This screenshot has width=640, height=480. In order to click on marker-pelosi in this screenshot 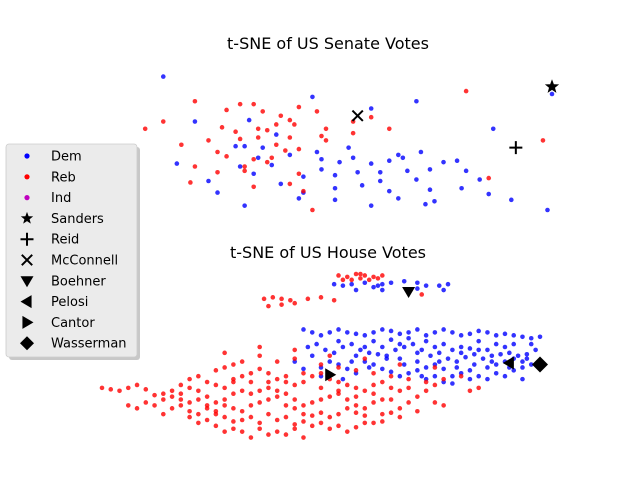, I will do `click(508, 363)`.